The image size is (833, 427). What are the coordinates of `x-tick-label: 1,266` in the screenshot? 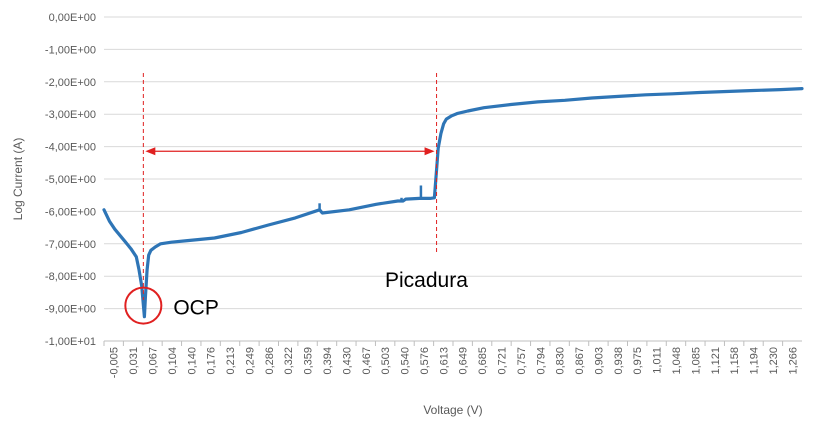 It's located at (793, 361).